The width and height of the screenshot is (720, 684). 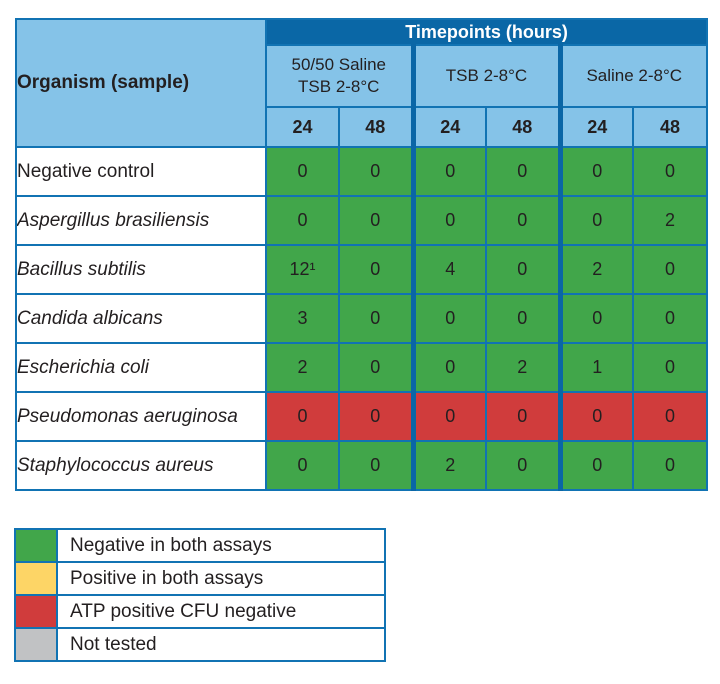 I want to click on table-row: Aspergillus brasiliensis 0 0 0 0 0 2, so click(x=362, y=220).